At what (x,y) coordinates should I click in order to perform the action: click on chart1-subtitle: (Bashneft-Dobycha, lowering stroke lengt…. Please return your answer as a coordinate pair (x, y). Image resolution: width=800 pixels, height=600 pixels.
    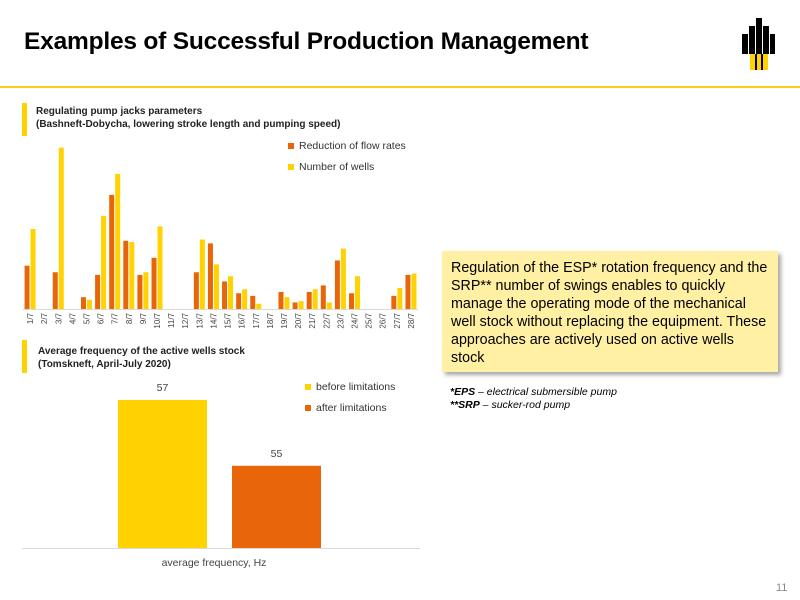
    Looking at the image, I should click on (188, 124).